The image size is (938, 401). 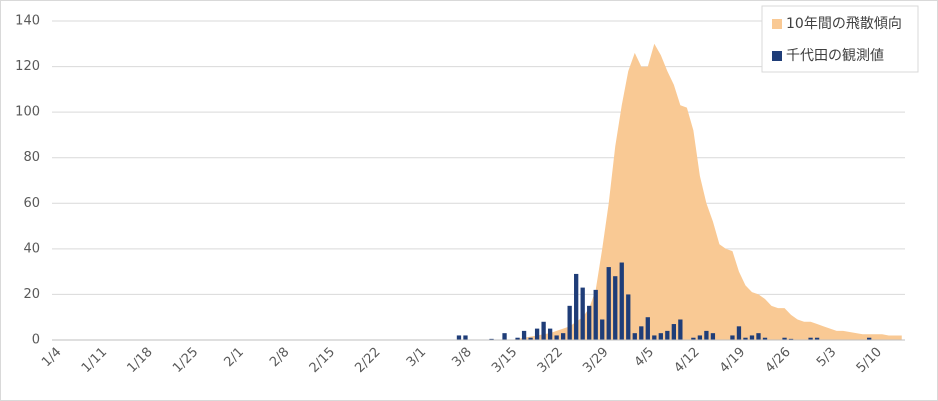 I want to click on y-tick-label: 80, so click(x=31, y=157).